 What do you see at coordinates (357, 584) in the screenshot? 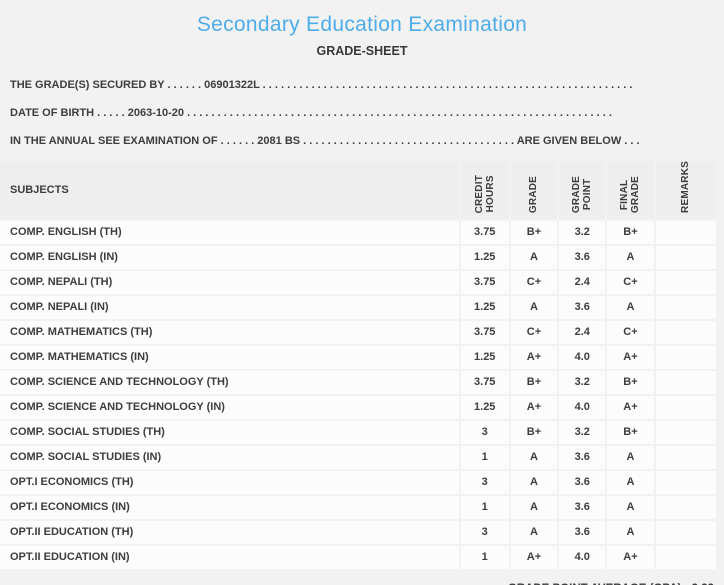
I see `gpa-summary: GRADE POINT AVERAGE (GPA) : 3.23` at bounding box center [357, 584].